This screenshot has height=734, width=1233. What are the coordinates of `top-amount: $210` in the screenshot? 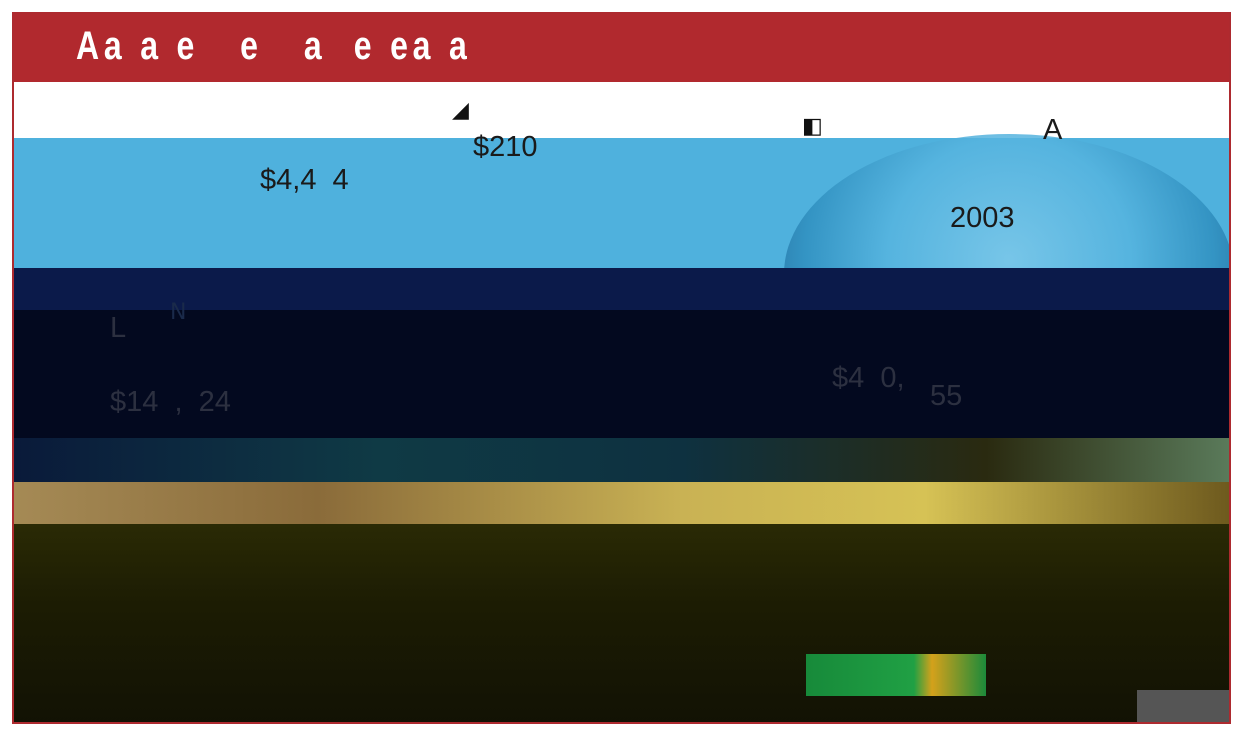 It's located at (505, 147).